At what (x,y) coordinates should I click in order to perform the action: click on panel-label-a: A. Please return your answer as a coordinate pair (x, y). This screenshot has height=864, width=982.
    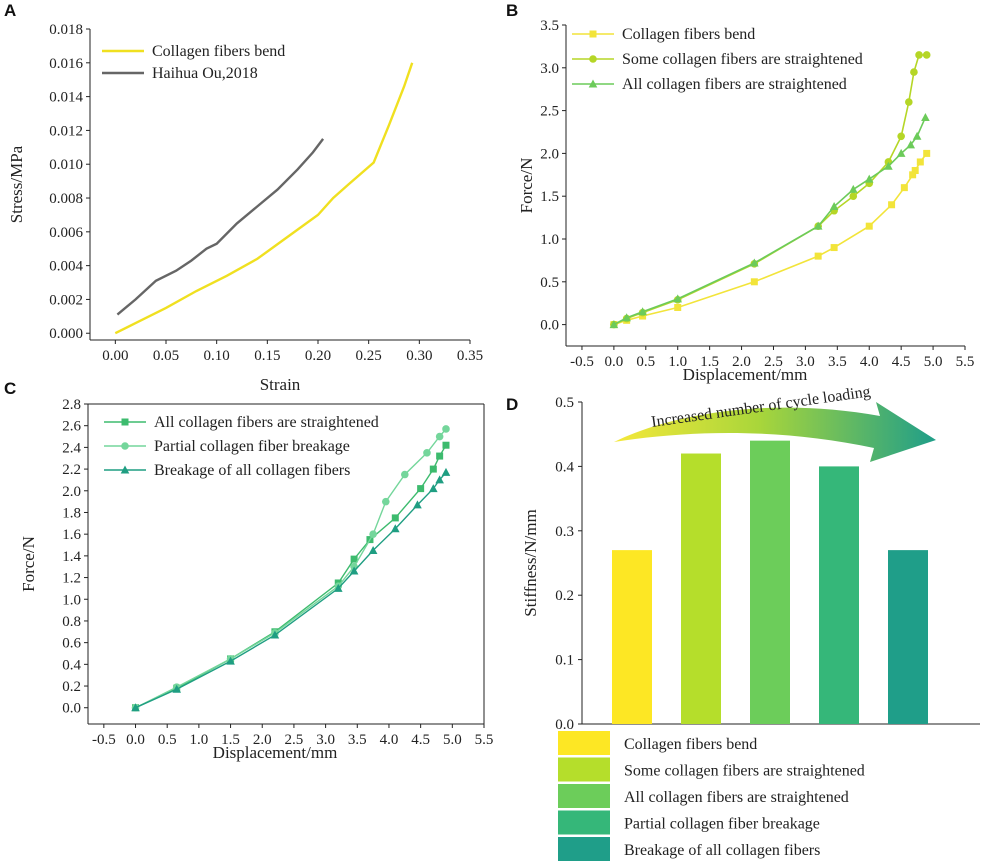
    Looking at the image, I should click on (10, 10).